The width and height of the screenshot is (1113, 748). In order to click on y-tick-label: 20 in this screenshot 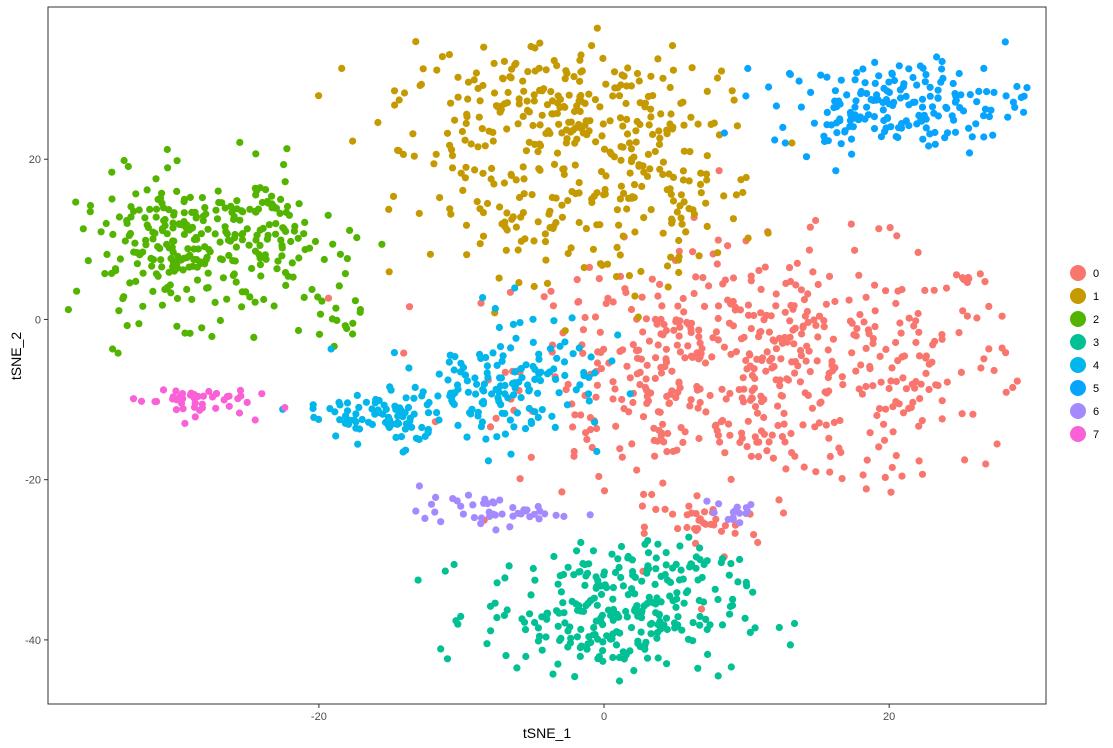, I will do `click(35, 160)`.